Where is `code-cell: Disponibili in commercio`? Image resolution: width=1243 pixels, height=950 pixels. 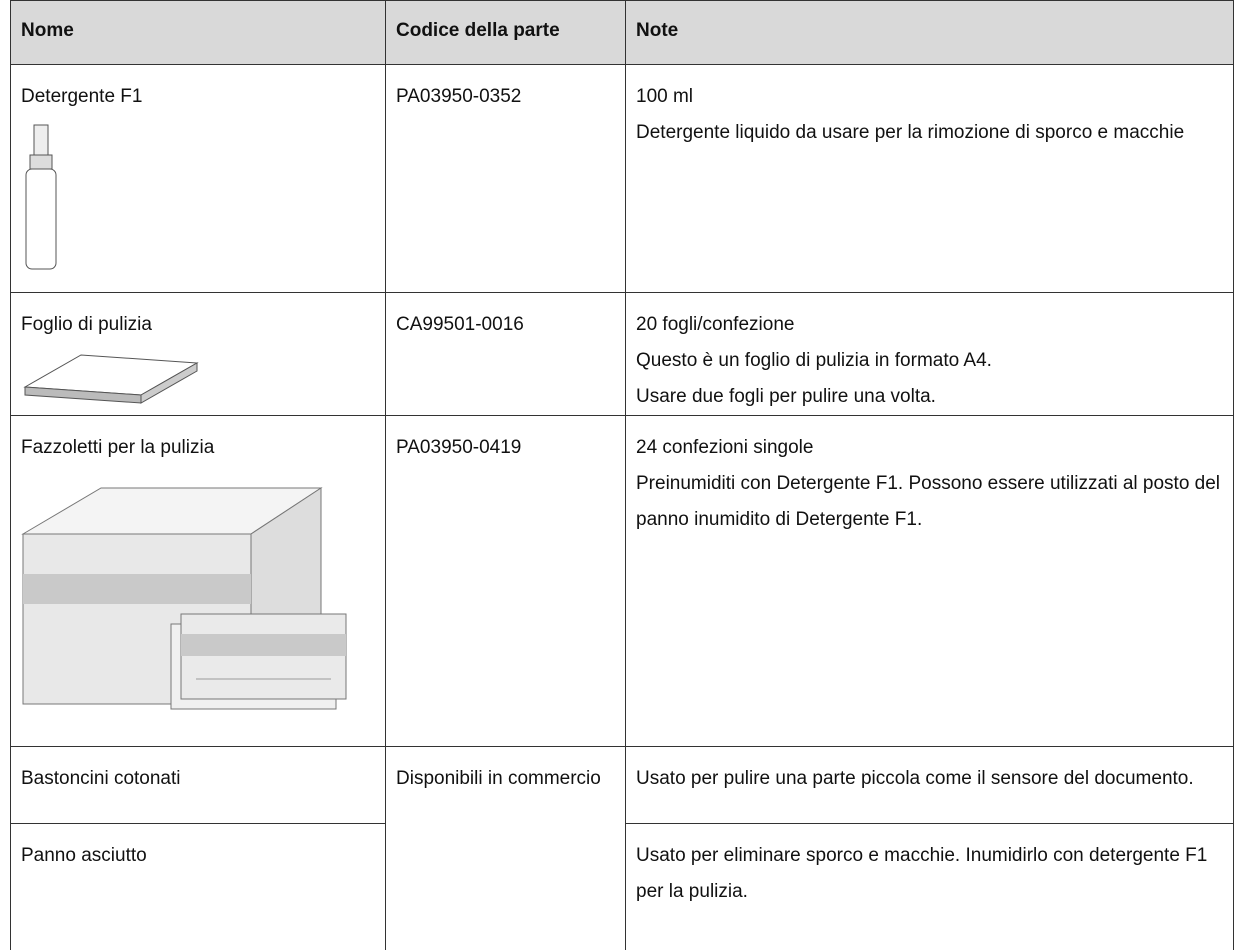 code-cell: Disponibili in commercio is located at coordinates (505, 848).